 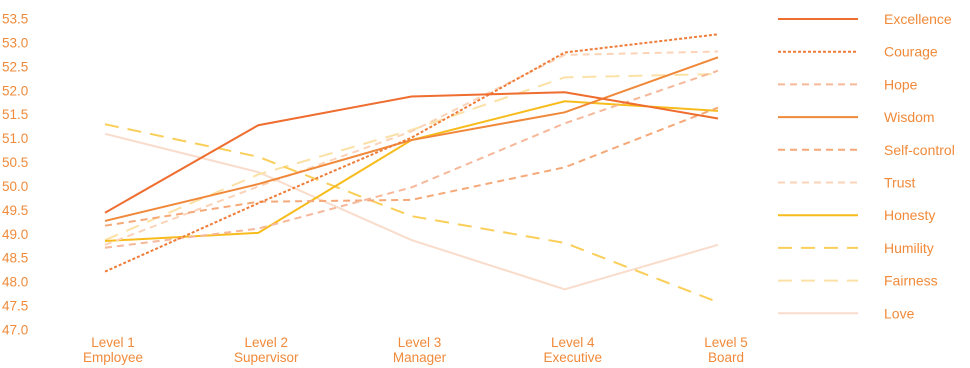 What do you see at coordinates (911, 281) in the screenshot?
I see `legend-label: Fairness` at bounding box center [911, 281].